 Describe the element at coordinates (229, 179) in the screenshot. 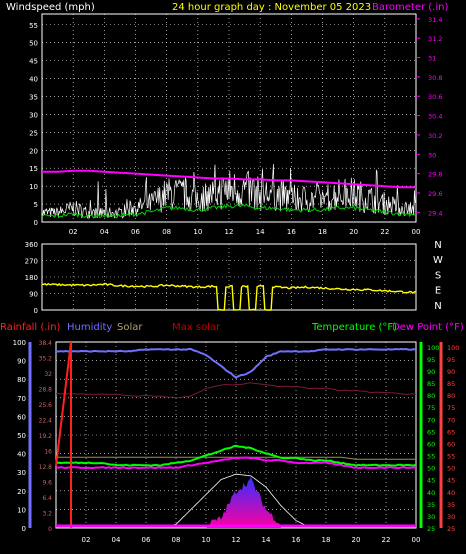

I see `barometer-line` at that location.